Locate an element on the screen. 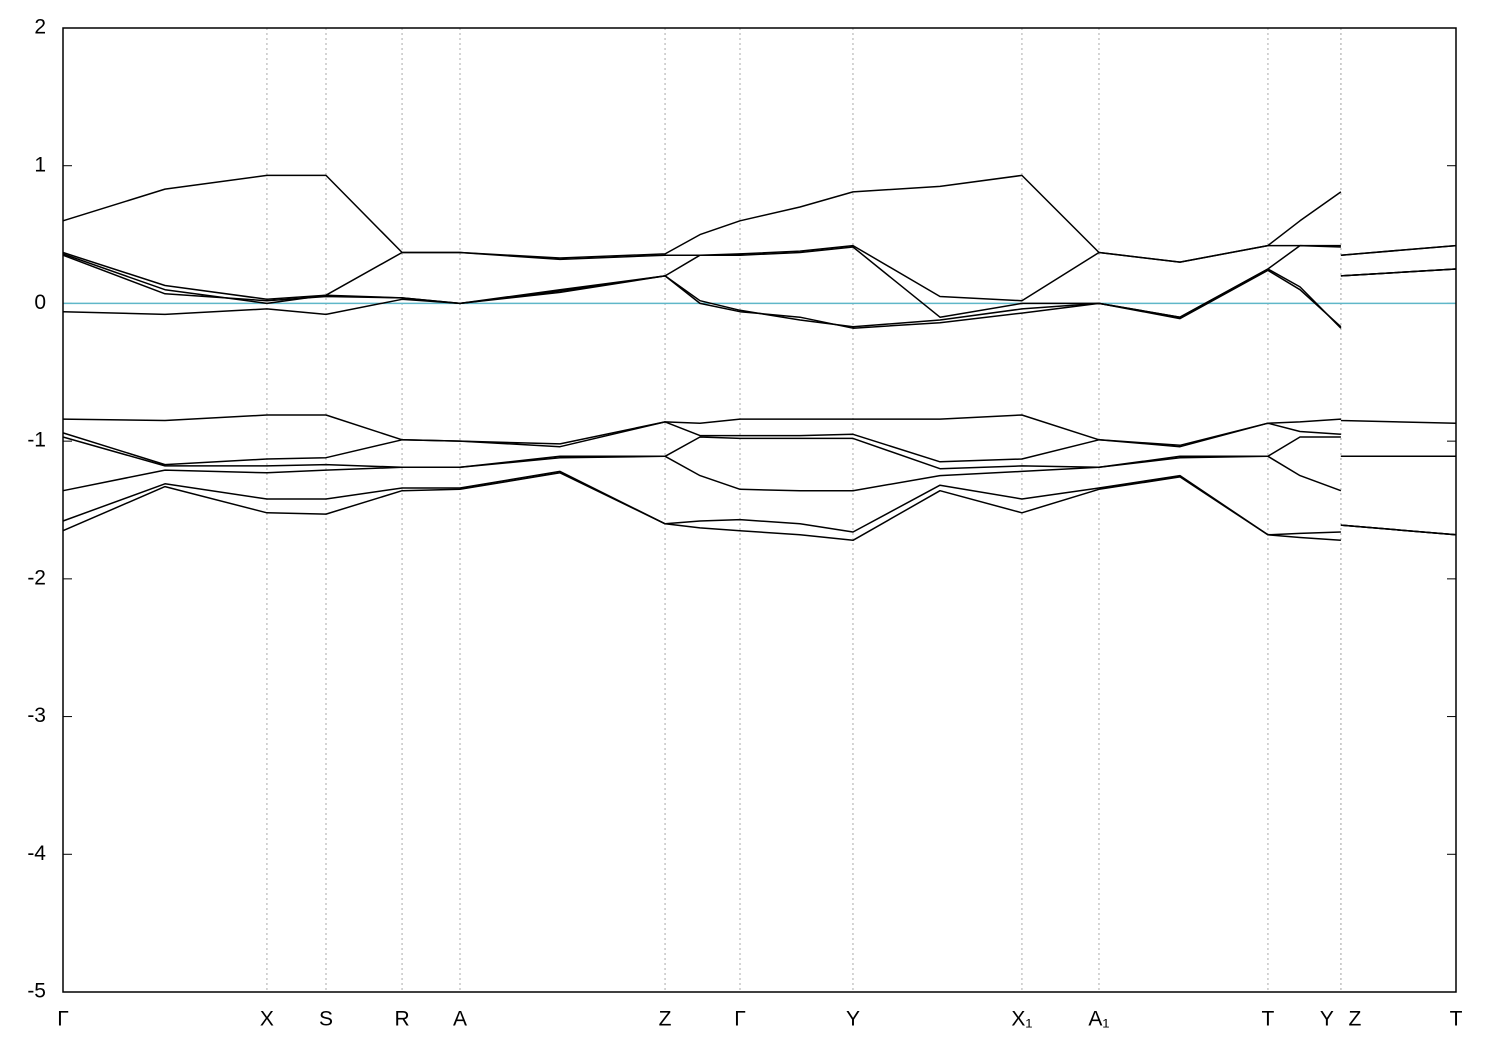 The width and height of the screenshot is (1500, 1050). x-tick-label: S is located at coordinates (326, 1019).